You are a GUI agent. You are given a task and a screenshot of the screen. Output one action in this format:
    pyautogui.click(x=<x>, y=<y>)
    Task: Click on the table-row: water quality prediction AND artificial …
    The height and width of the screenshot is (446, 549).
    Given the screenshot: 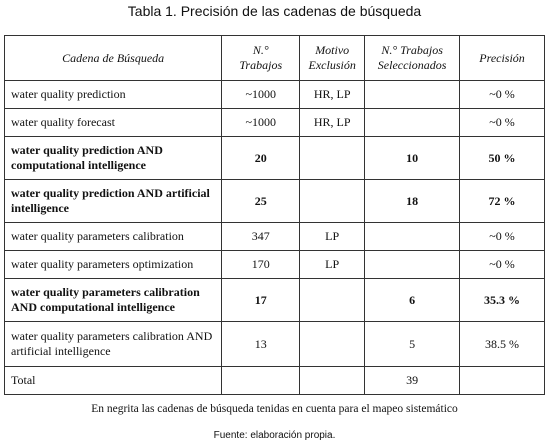 What is the action you would take?
    pyautogui.click(x=274, y=201)
    